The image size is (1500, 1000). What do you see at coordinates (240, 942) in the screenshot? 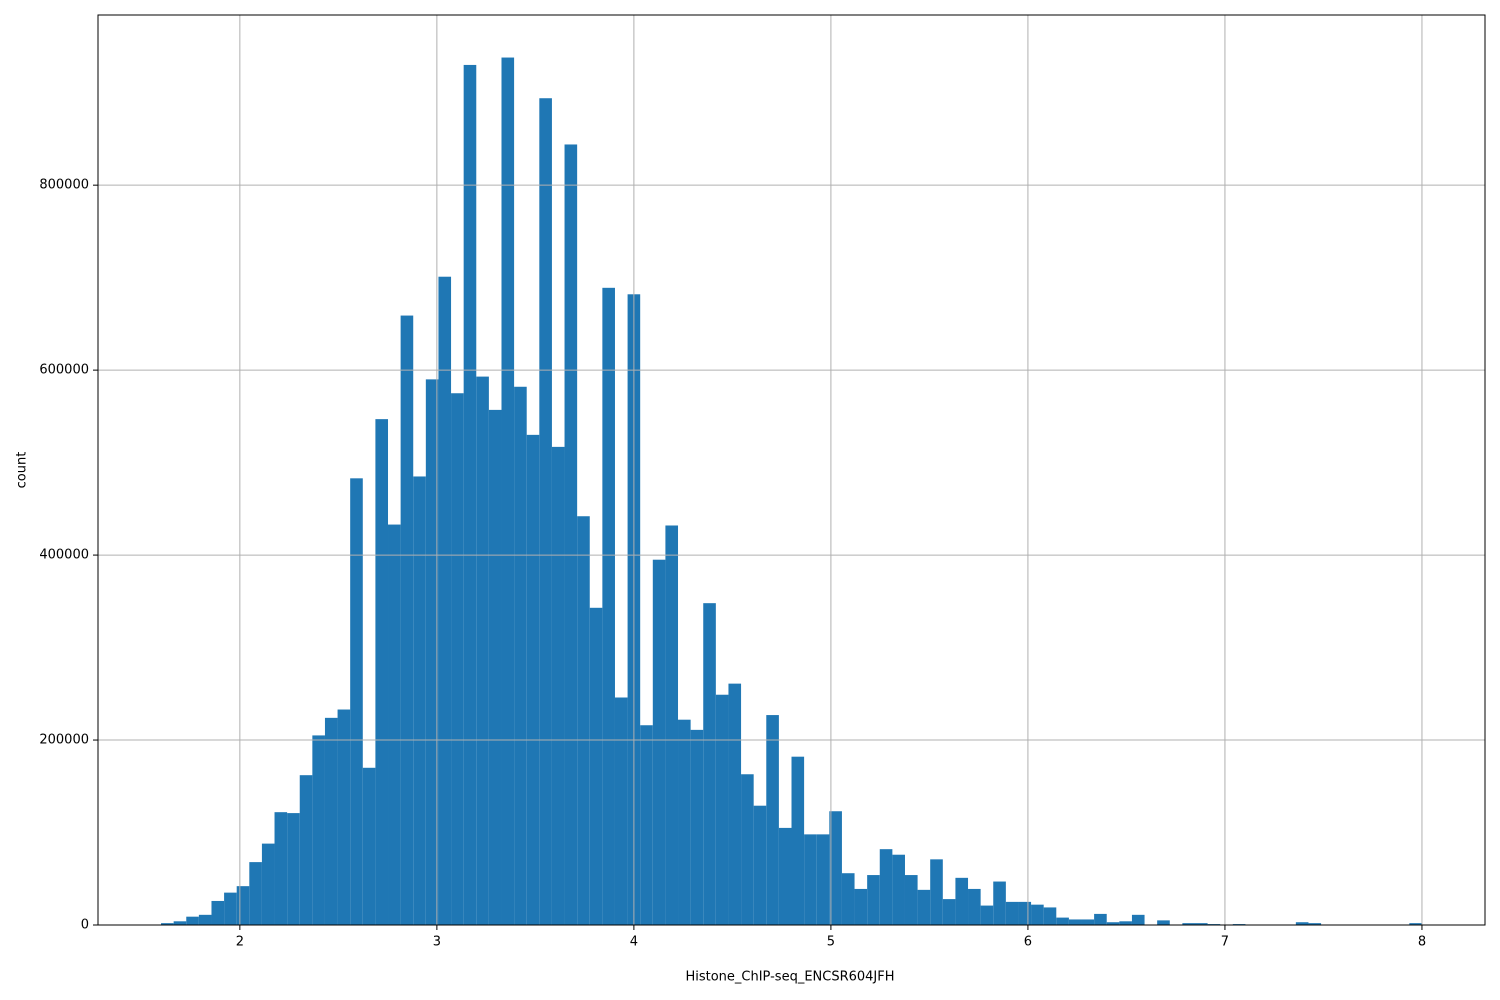
I see `x-tick-label: 2` at bounding box center [240, 942].